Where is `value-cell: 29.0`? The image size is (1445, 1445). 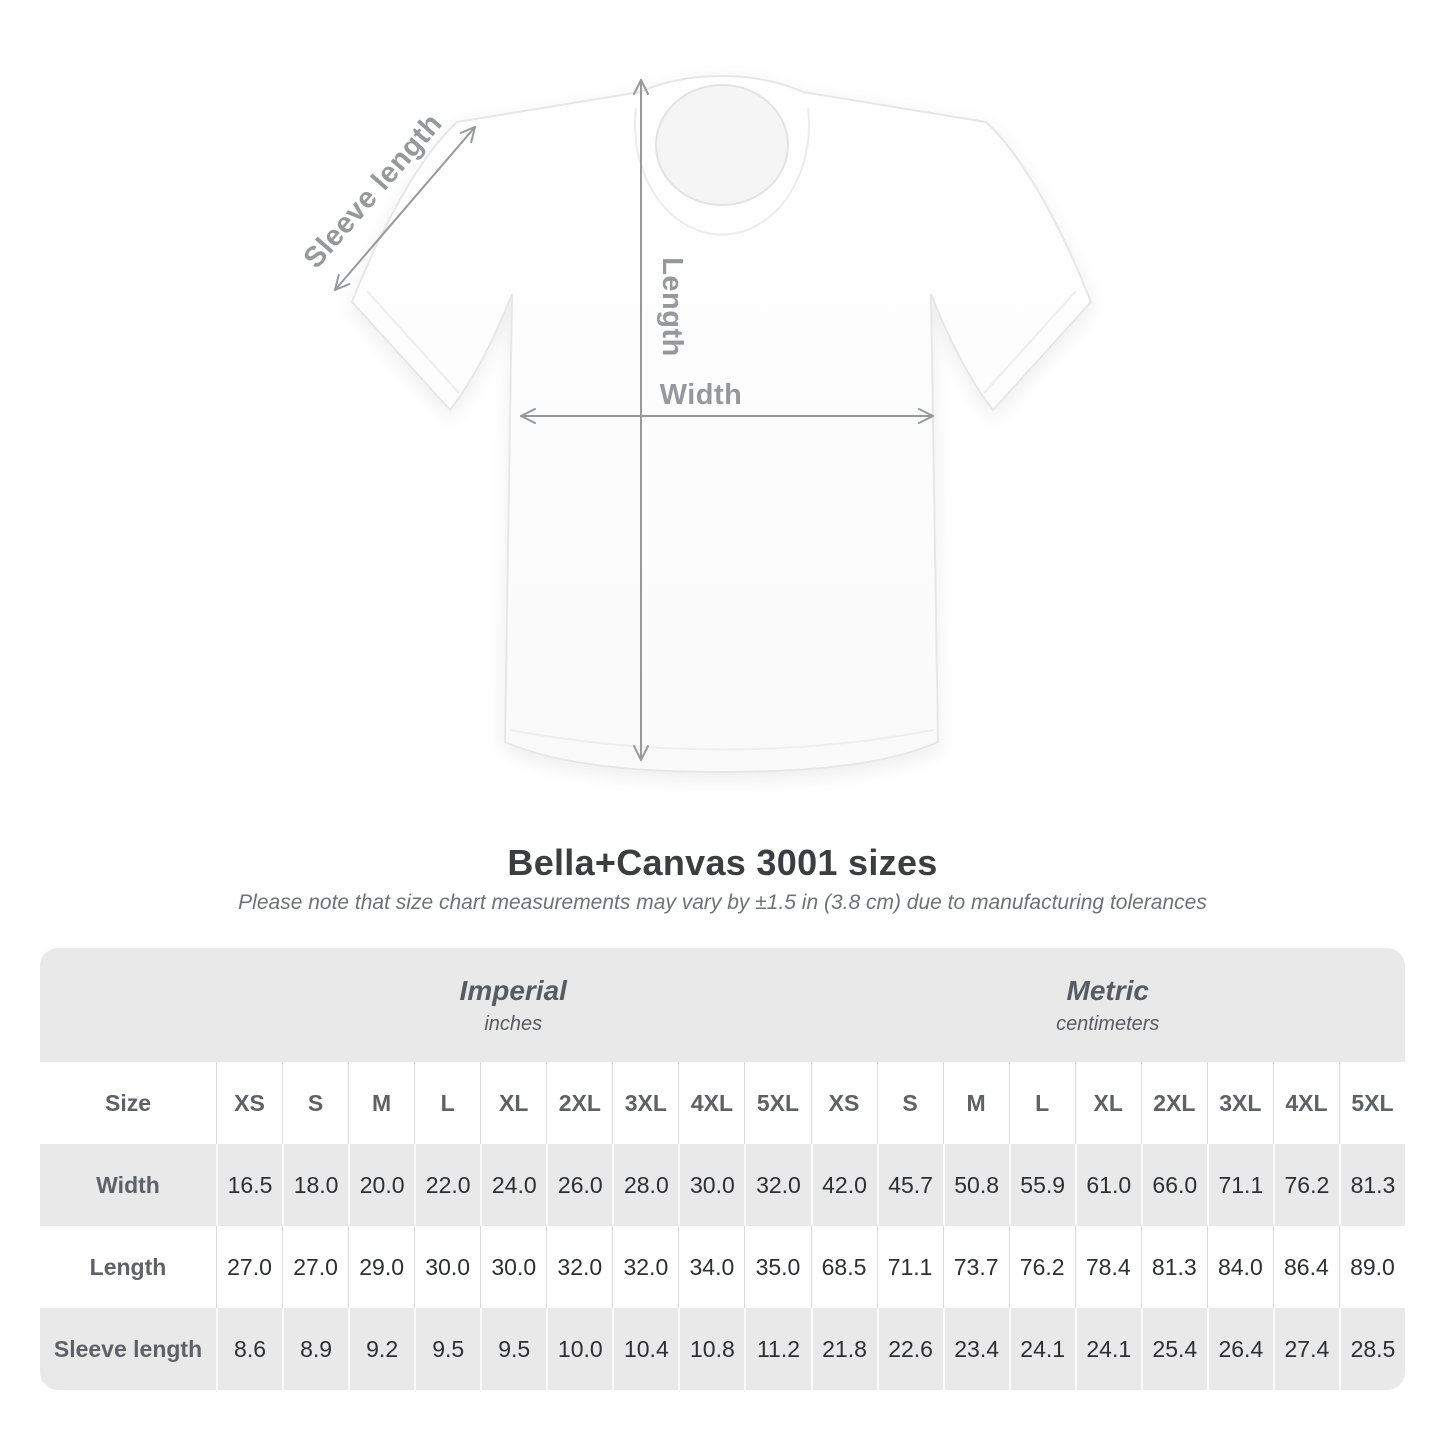 value-cell: 29.0 is located at coordinates (381, 1267).